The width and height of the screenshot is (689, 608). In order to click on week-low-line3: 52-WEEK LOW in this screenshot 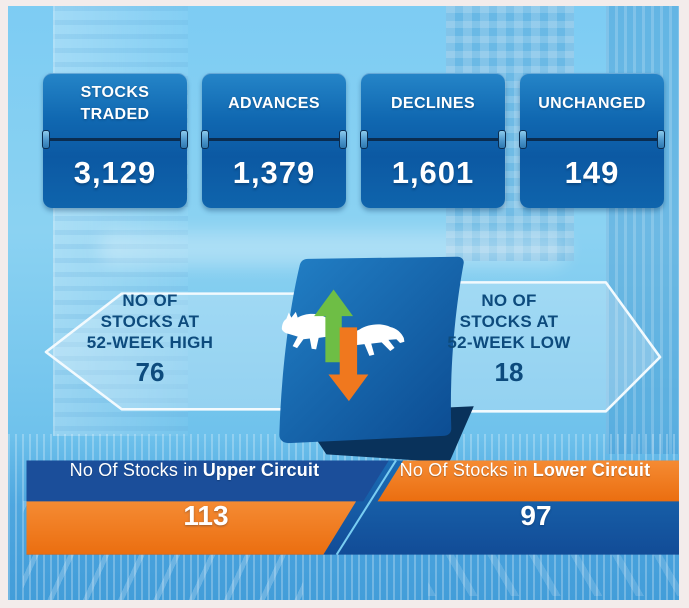, I will do `click(509, 342)`.